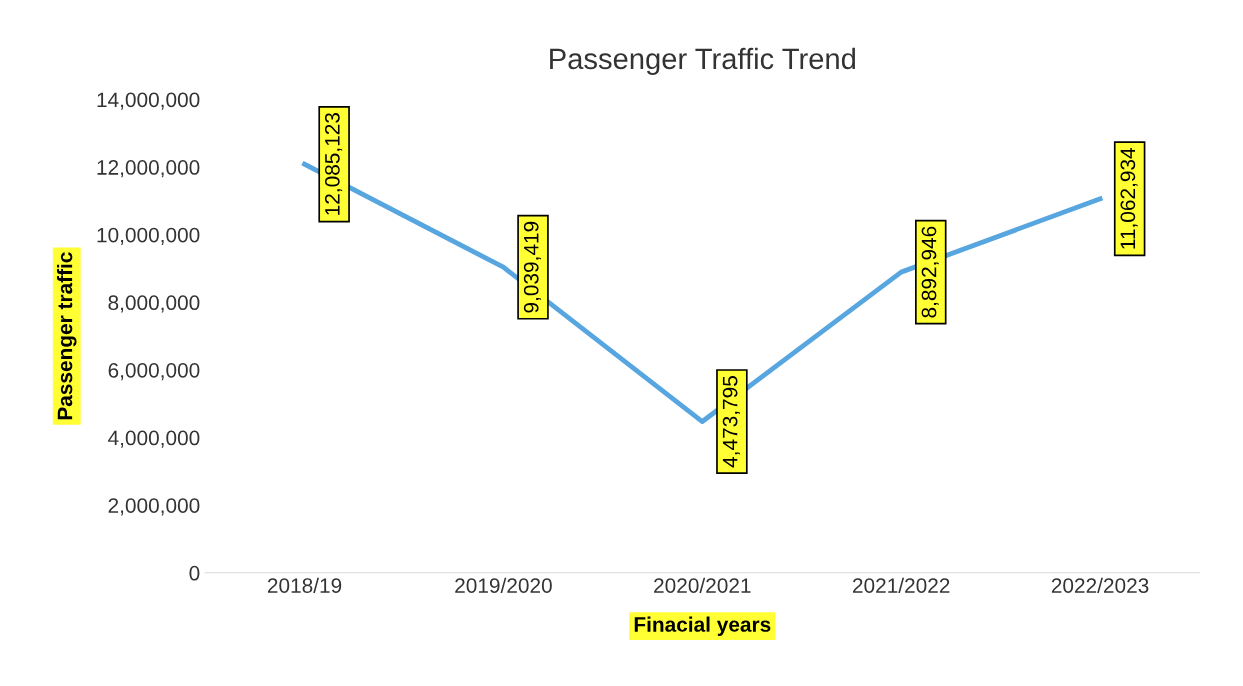 The image size is (1243, 686). Describe the element at coordinates (154, 439) in the screenshot. I see `y-tick-label: 4,000,000` at that location.